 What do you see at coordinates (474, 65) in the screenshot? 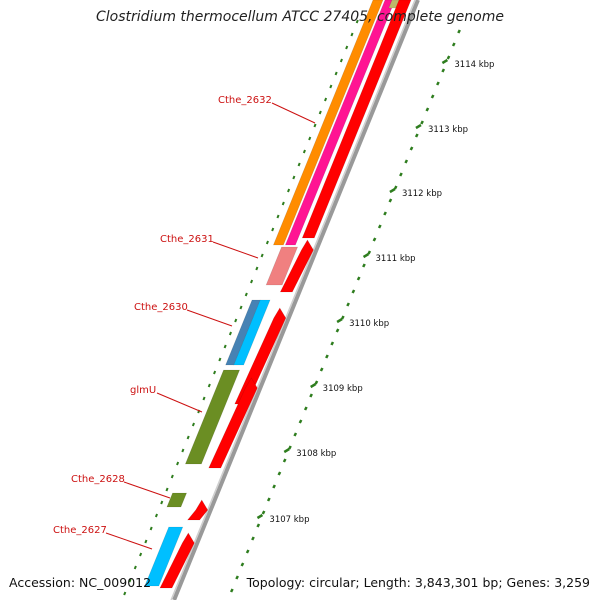
I see `scale-label: 3114 kbp` at bounding box center [474, 65].